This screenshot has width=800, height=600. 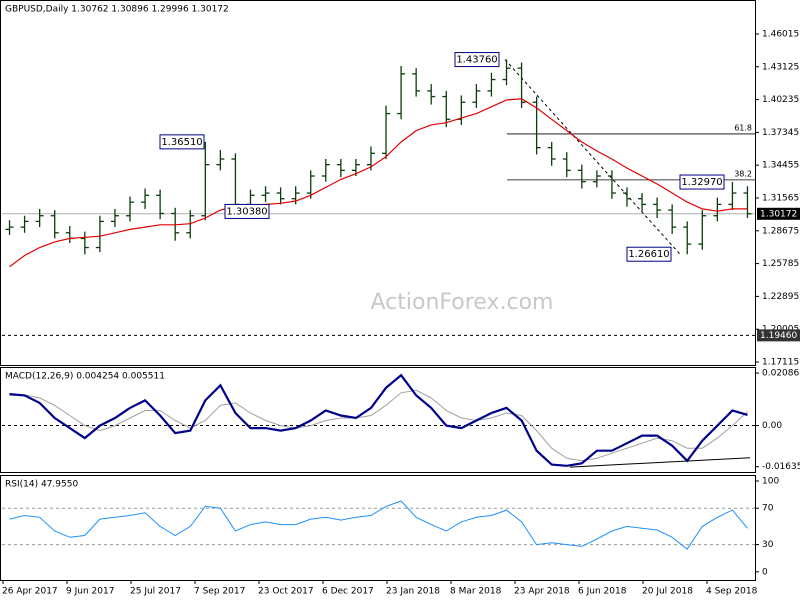 What do you see at coordinates (667, 592) in the screenshot?
I see `x-tick-label: 20 Jul 2018` at bounding box center [667, 592].